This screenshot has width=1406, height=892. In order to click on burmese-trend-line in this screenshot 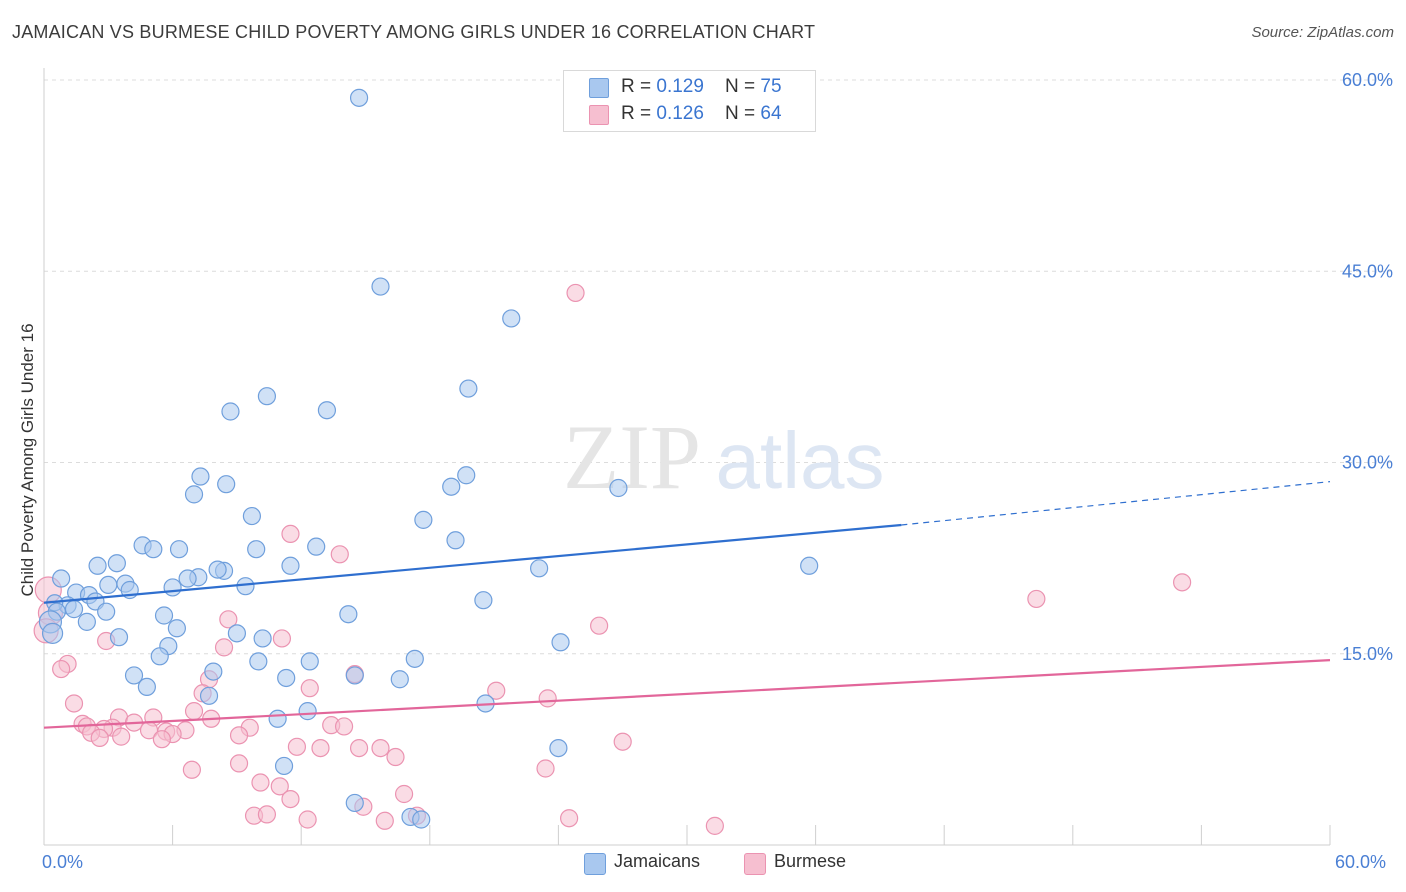, I will do `click(687, 694)`.